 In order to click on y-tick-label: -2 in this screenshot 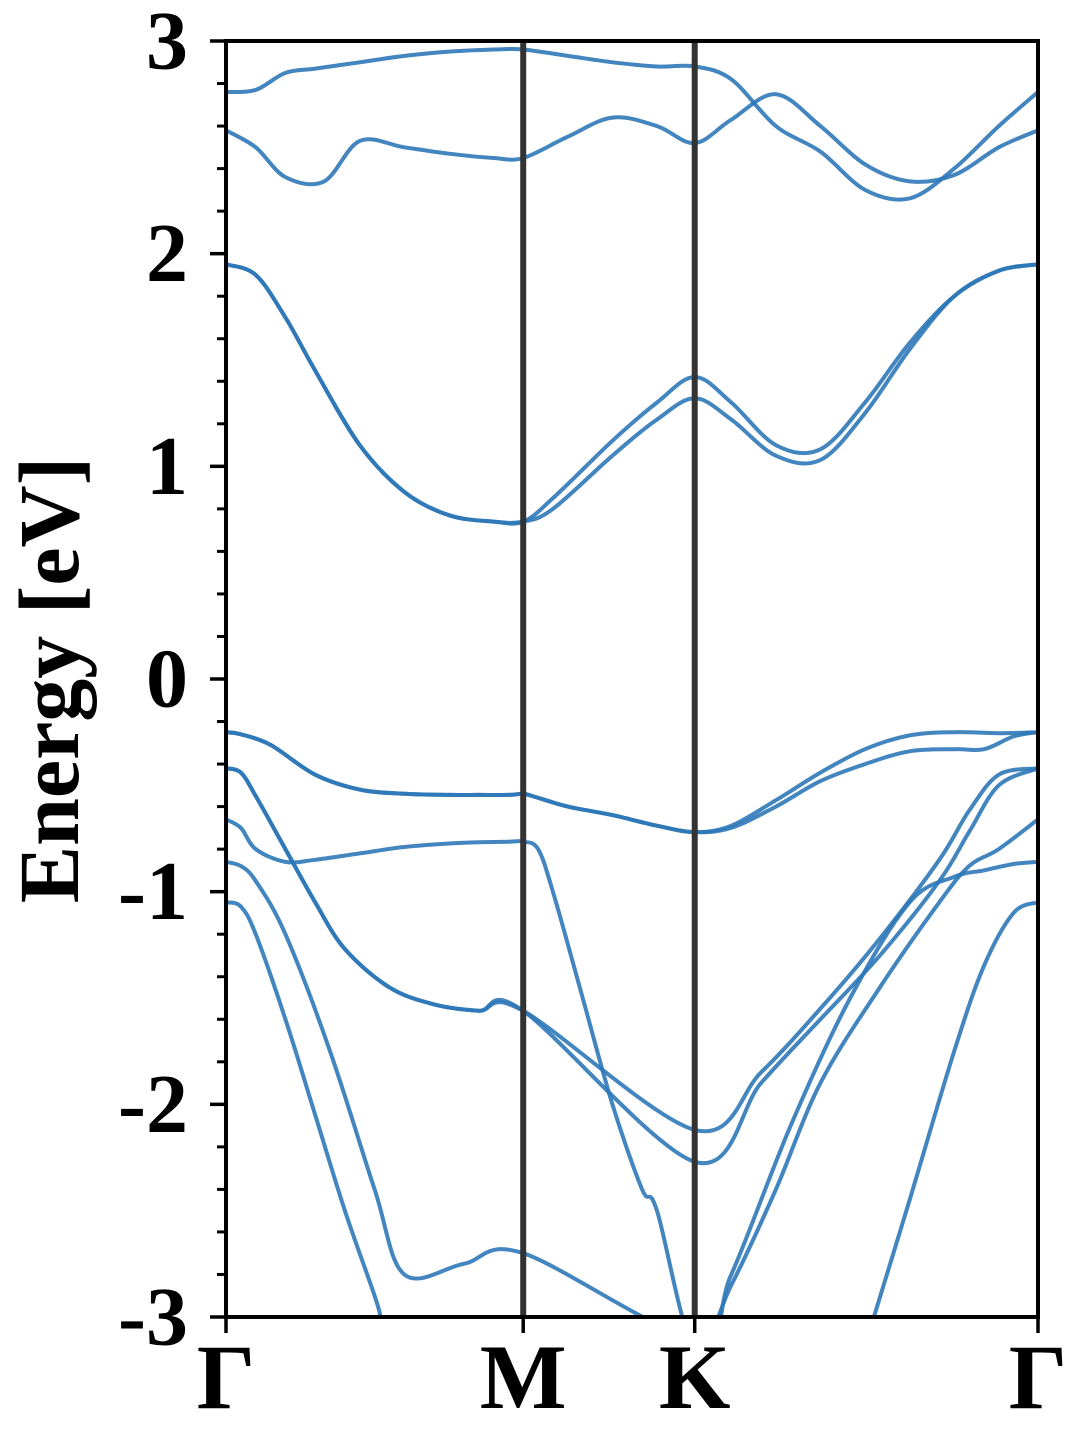, I will do `click(153, 1104)`.